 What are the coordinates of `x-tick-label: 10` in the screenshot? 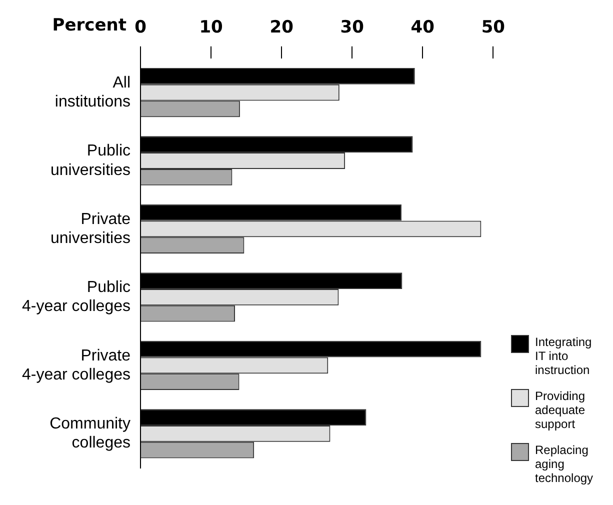 It's located at (211, 28).